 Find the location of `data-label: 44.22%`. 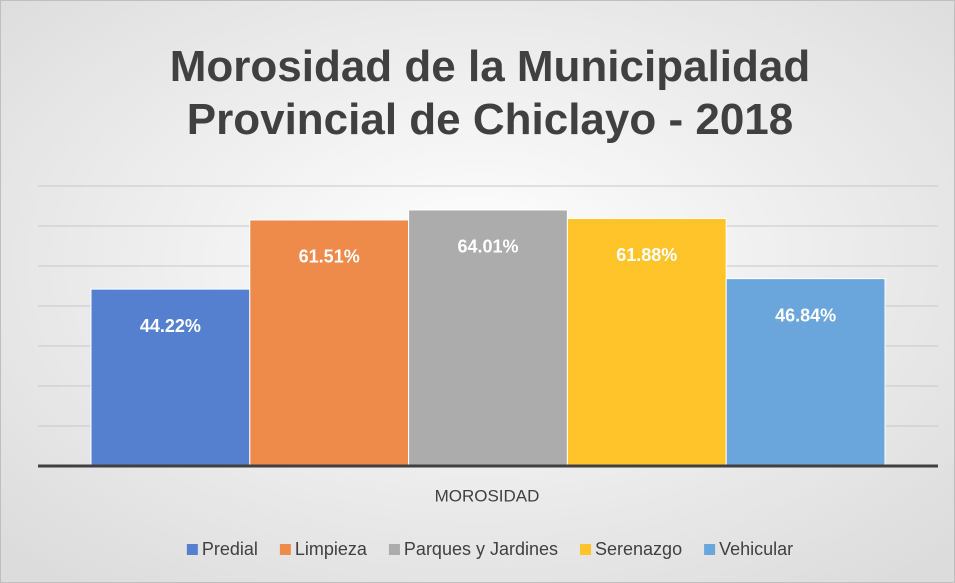

data-label: 44.22% is located at coordinates (170, 326).